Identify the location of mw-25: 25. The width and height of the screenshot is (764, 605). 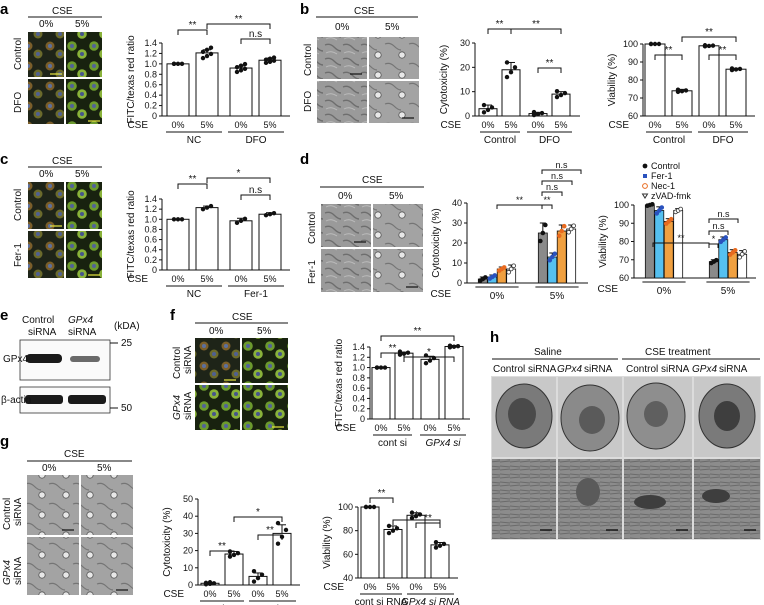
(127, 343).